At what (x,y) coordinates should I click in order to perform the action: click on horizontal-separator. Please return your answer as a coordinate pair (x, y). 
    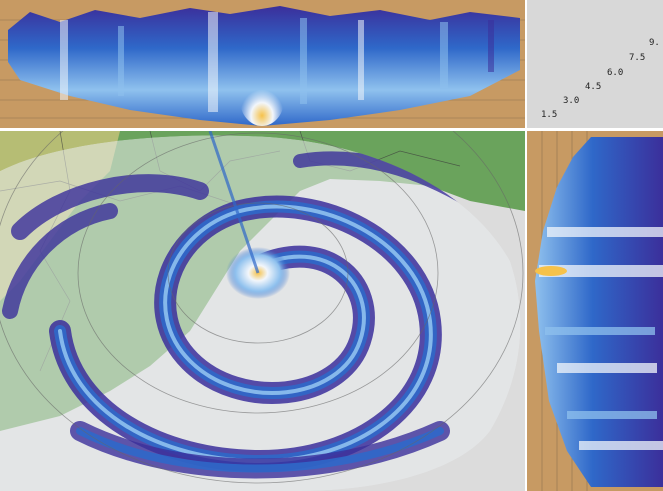
    Looking at the image, I should click on (331, 129).